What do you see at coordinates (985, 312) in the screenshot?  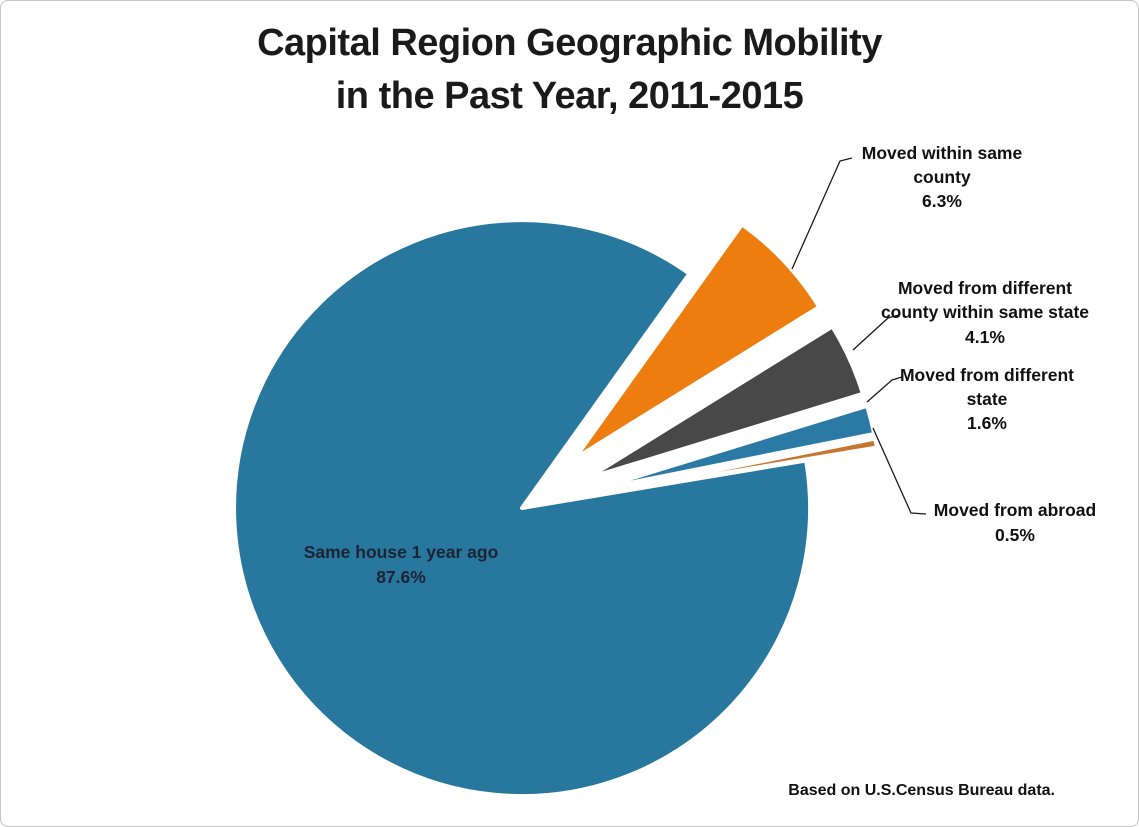 I see `callout-label-1-line-1: county within same state` at bounding box center [985, 312].